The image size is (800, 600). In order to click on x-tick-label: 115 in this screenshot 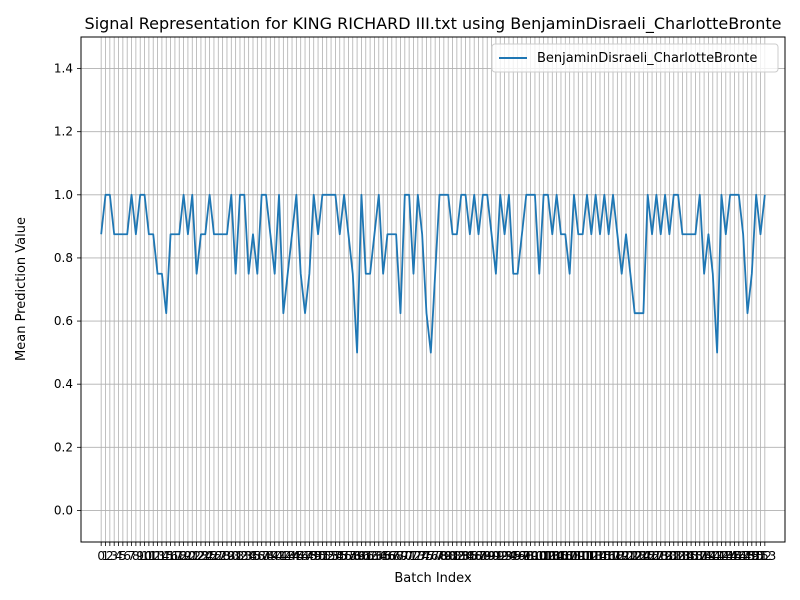, I will do `click(600, 556)`.